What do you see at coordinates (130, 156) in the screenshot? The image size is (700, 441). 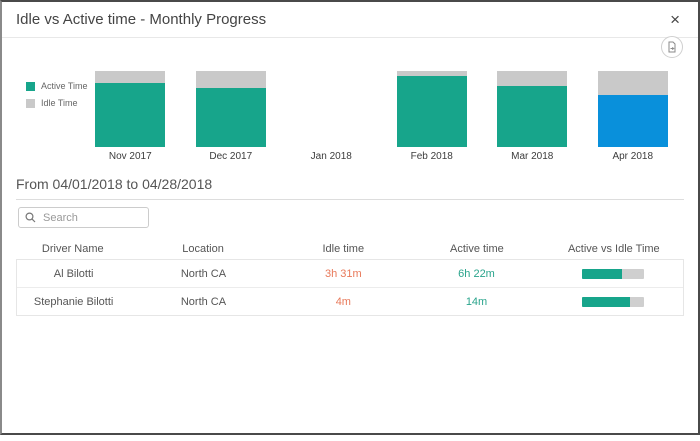 I see `month-label: Nov 2017` at bounding box center [130, 156].